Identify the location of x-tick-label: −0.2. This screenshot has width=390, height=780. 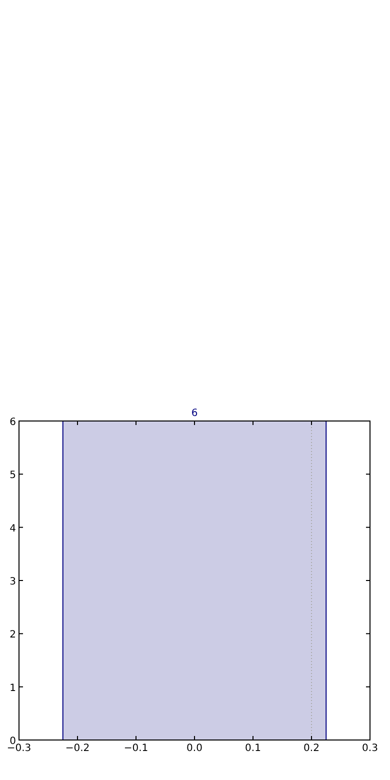
(77, 748).